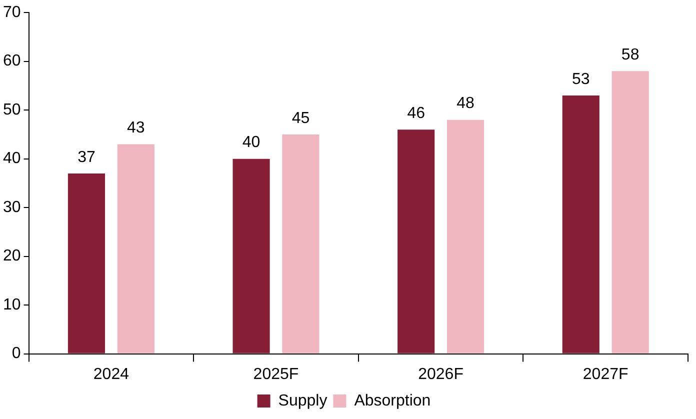 The image size is (696, 419). Describe the element at coordinates (87, 157) in the screenshot. I see `data-label: 37` at that location.